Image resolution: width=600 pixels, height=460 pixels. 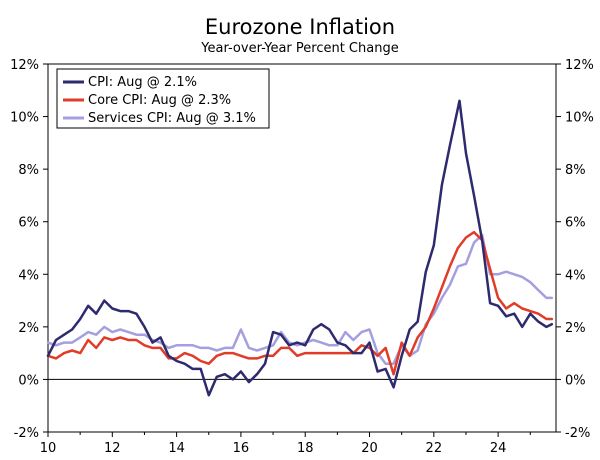 What do you see at coordinates (575, 223) in the screenshot?
I see `y-tick-label-right: 6%` at bounding box center [575, 223].